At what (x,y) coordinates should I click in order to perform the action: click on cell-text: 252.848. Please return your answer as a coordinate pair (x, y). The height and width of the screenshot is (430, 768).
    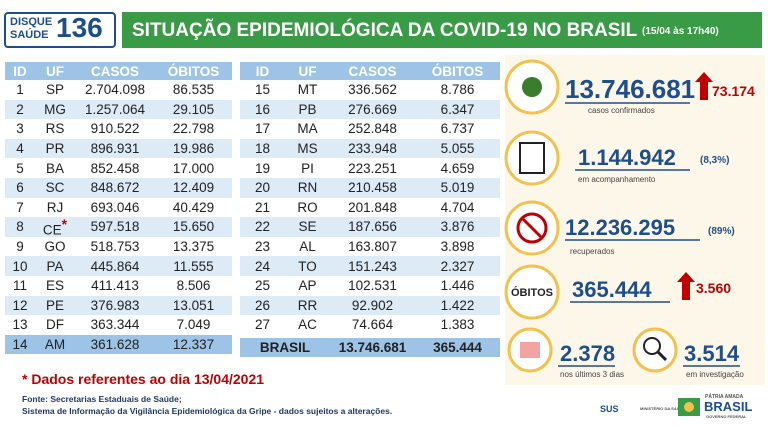
    Looking at the image, I should click on (372, 129).